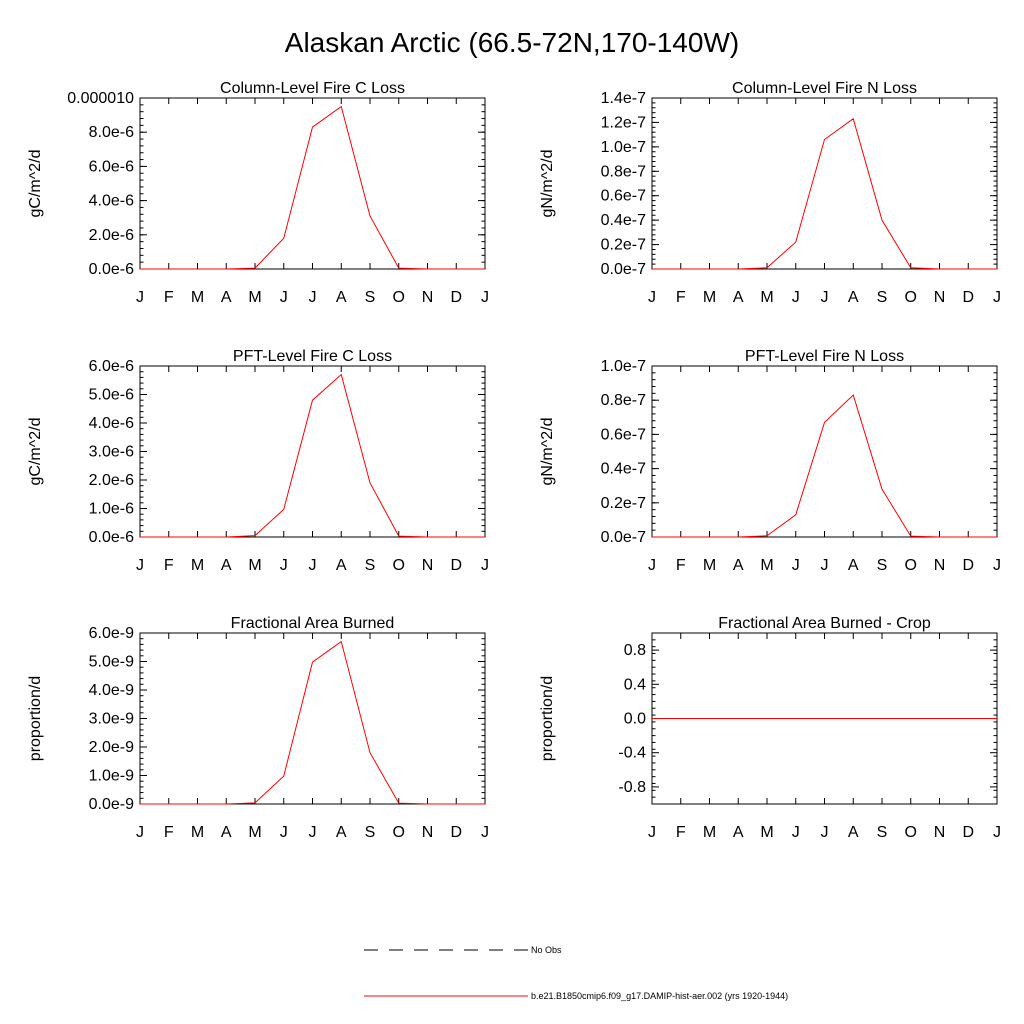 The width and height of the screenshot is (1024, 1024). Describe the element at coordinates (623, 196) in the screenshot. I see `y-tick-label: 0.6e-7` at that location.